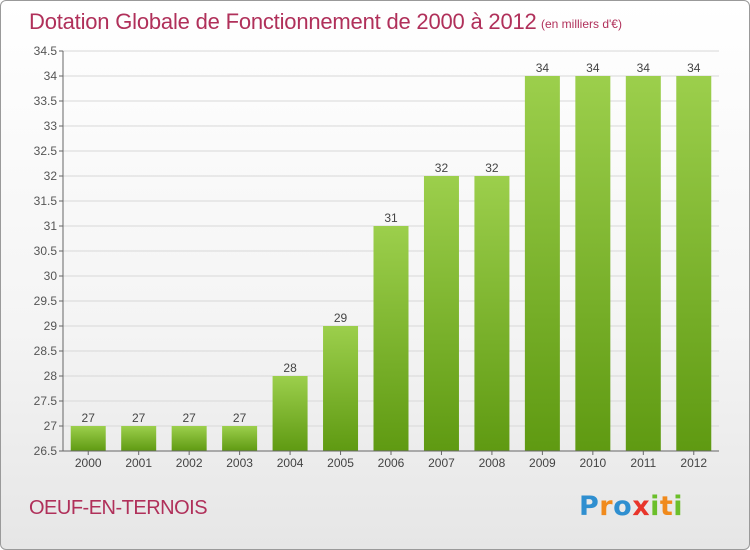 The image size is (750, 550). Describe the element at coordinates (542, 463) in the screenshot. I see `x-tick-label: 2009` at that location.